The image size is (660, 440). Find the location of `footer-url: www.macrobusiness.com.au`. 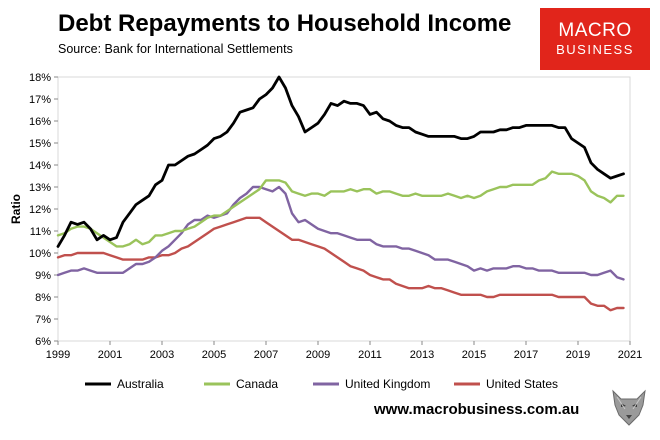

footer-url: www.macrobusiness.com.au is located at coordinates (477, 409).